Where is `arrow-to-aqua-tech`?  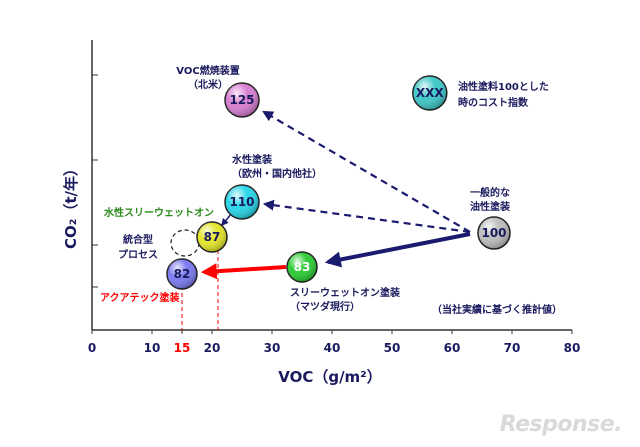
arrow-to-aqua-tech is located at coordinates (243, 271).